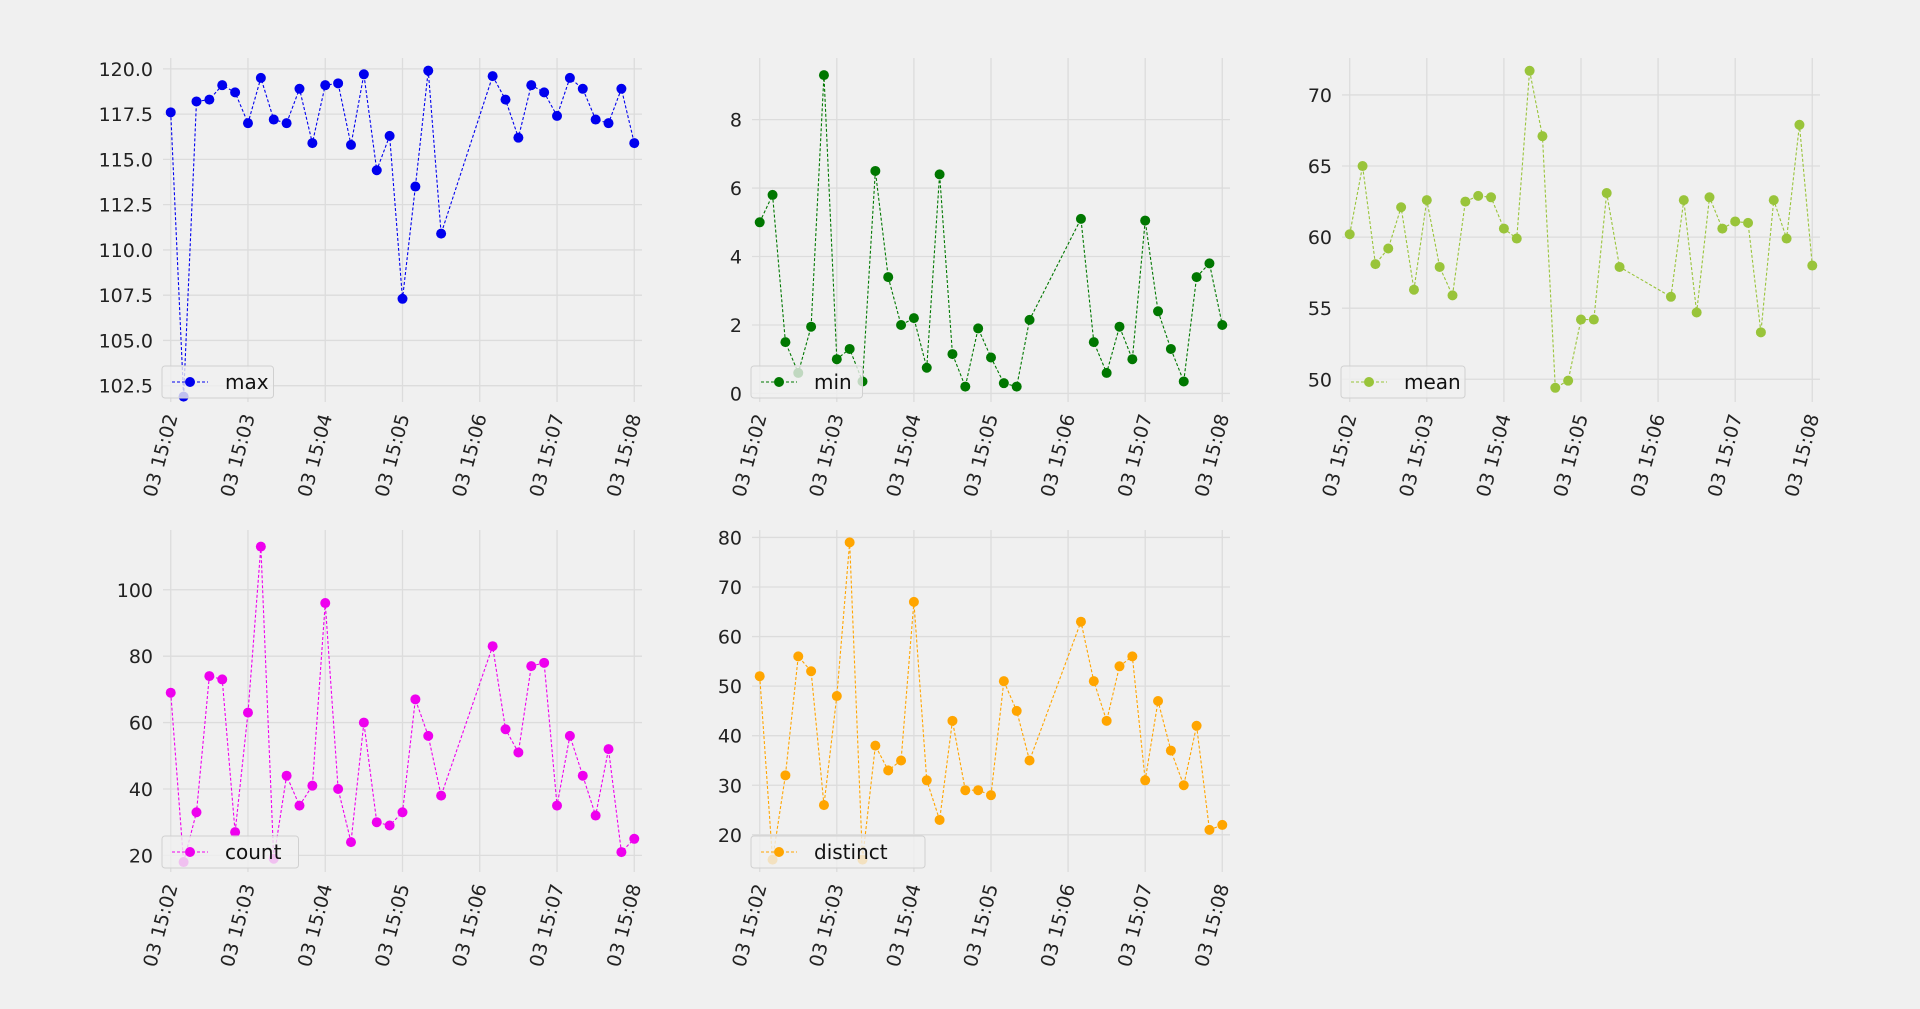 This screenshot has height=1009, width=1920. What do you see at coordinates (135, 591) in the screenshot?
I see `y-tick-label: 100` at bounding box center [135, 591].